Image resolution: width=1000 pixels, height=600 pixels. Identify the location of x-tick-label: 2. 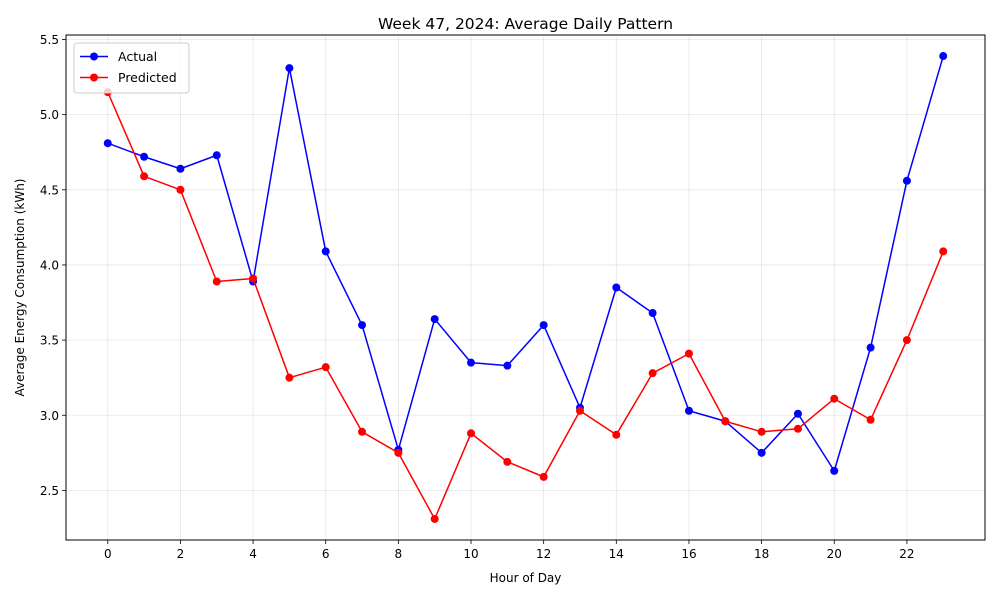
(181, 554).